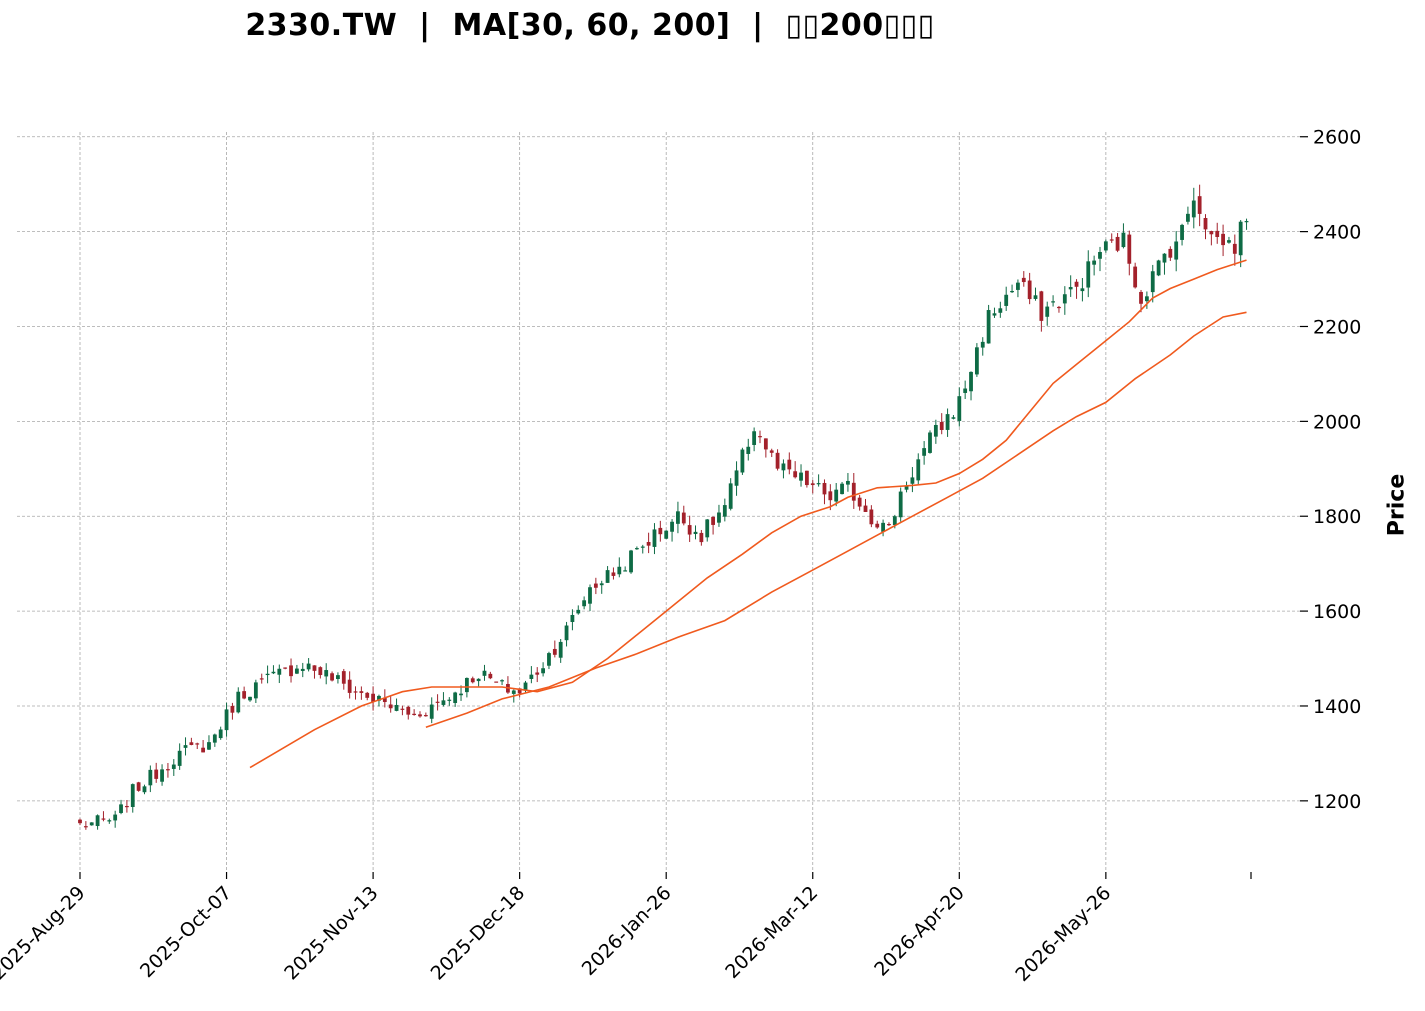 The width and height of the screenshot is (1425, 1011). I want to click on y-tick-label: 2600, so click(1337, 138).